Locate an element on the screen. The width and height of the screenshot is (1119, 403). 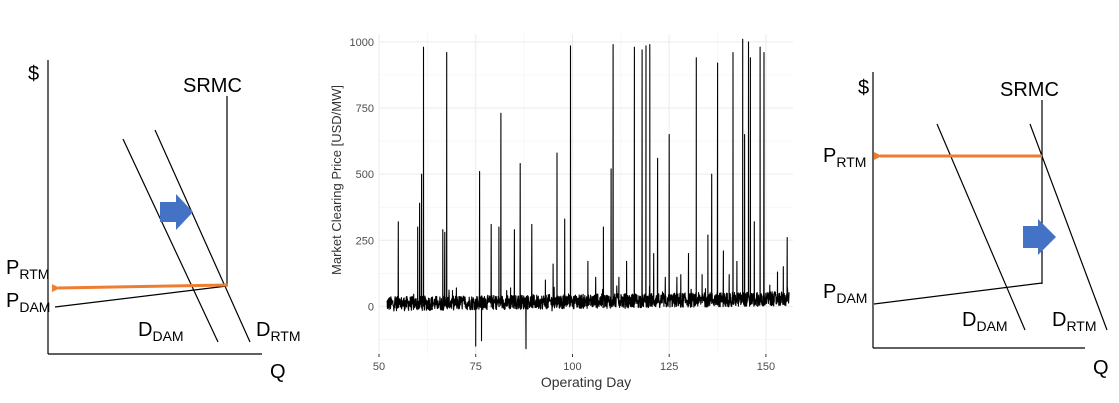
left-demand-dam is located at coordinates (170, 240).